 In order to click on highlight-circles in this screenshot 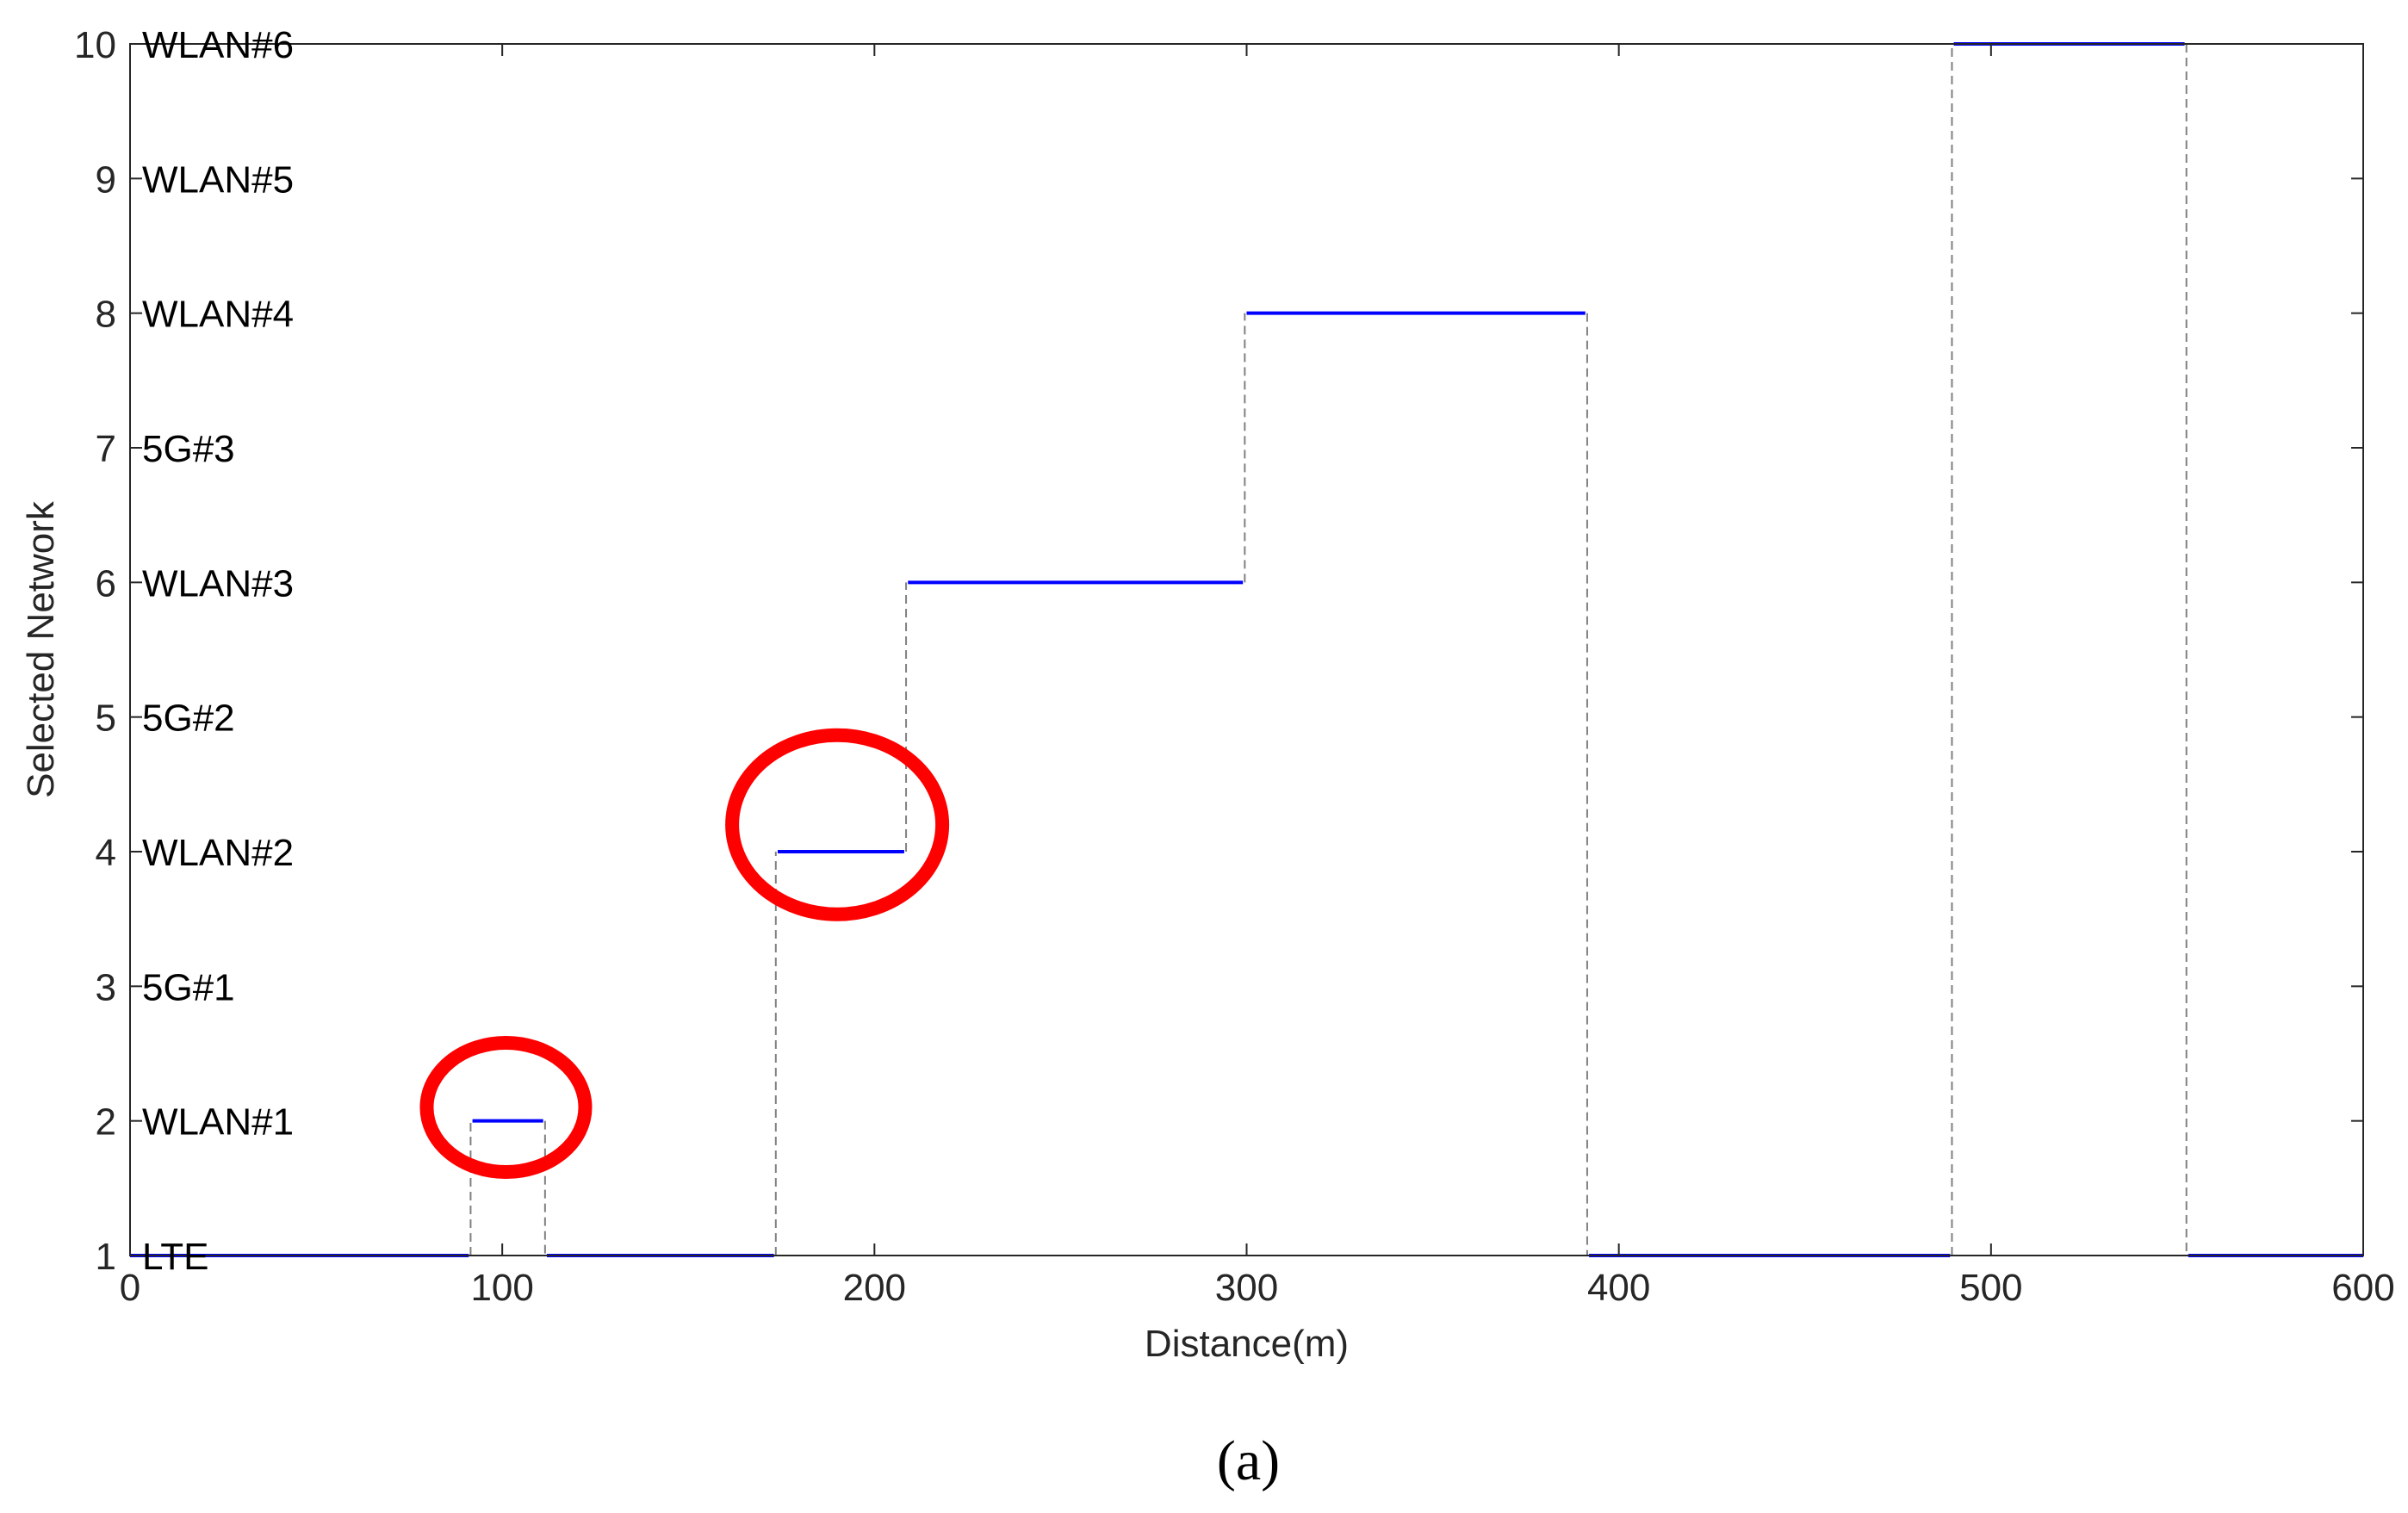, I will do `click(684, 954)`.